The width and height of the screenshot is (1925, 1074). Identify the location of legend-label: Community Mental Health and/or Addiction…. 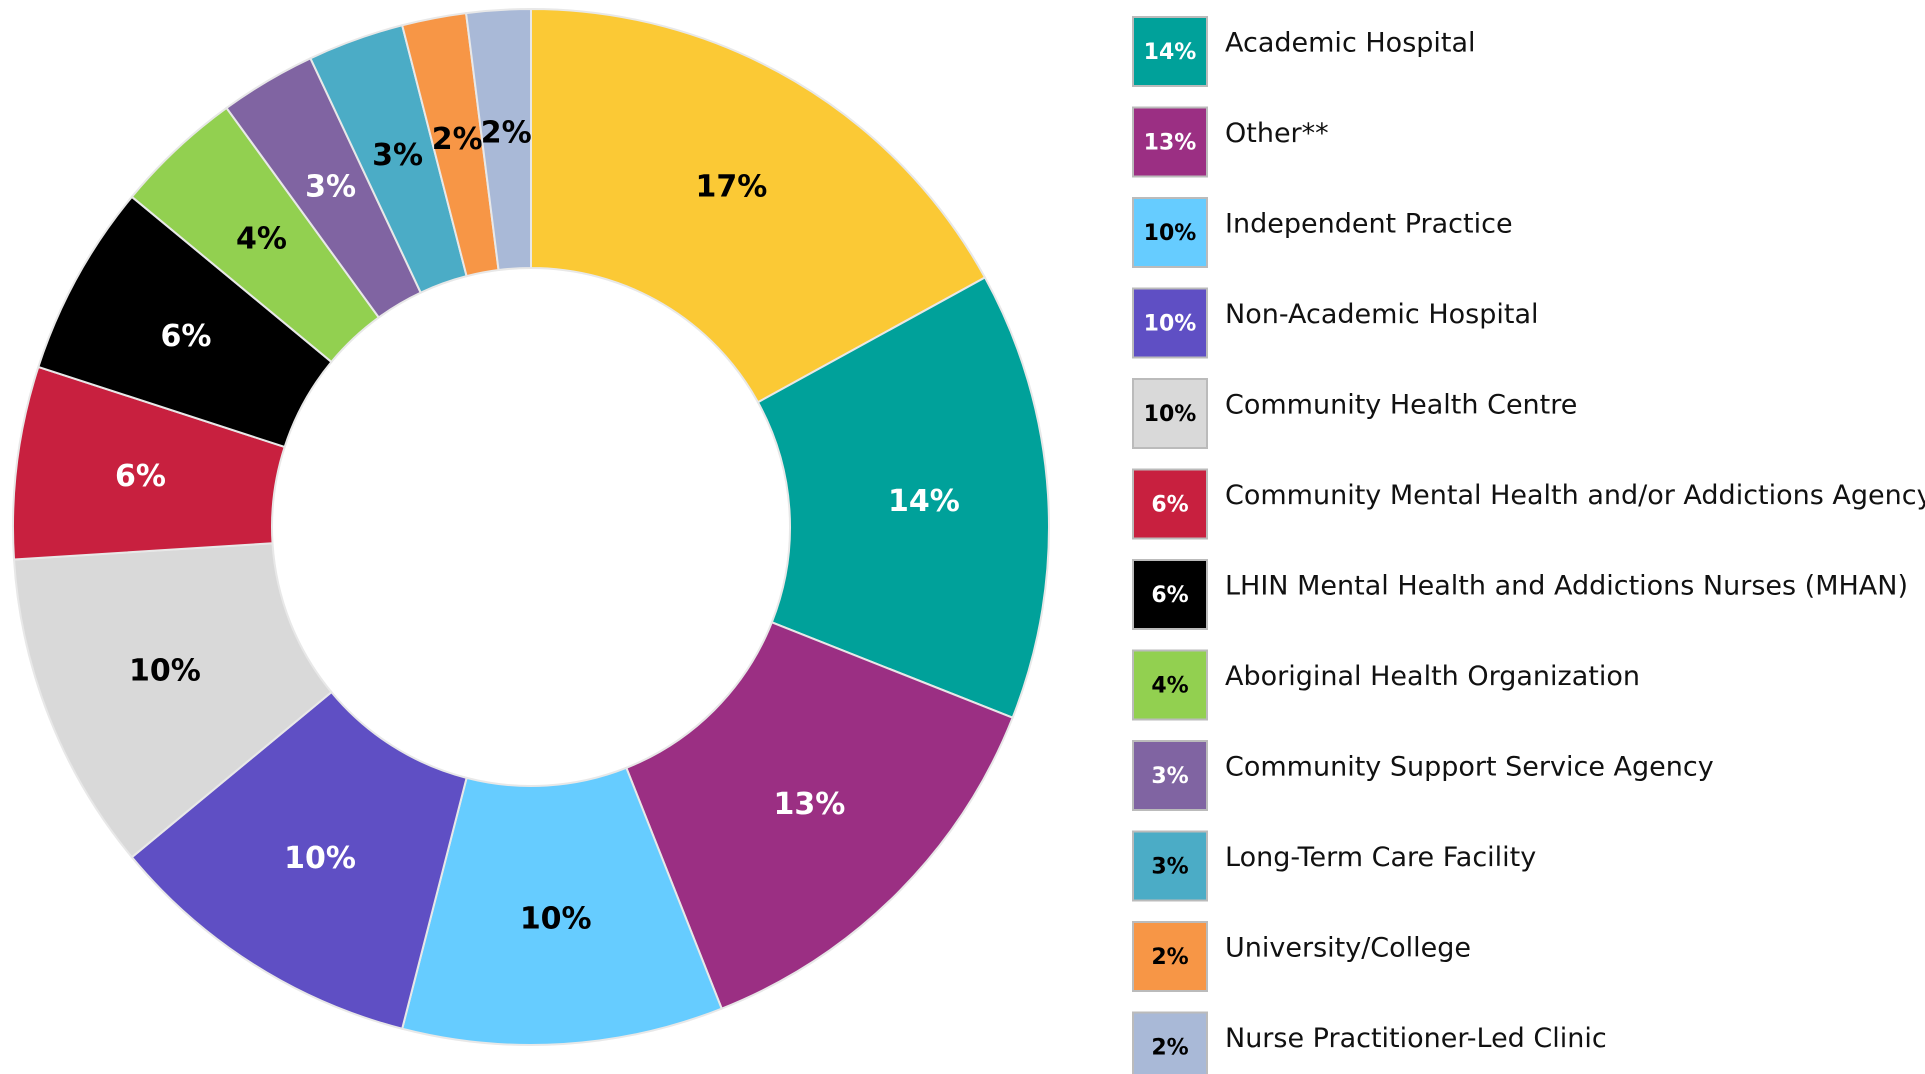
(1575, 495).